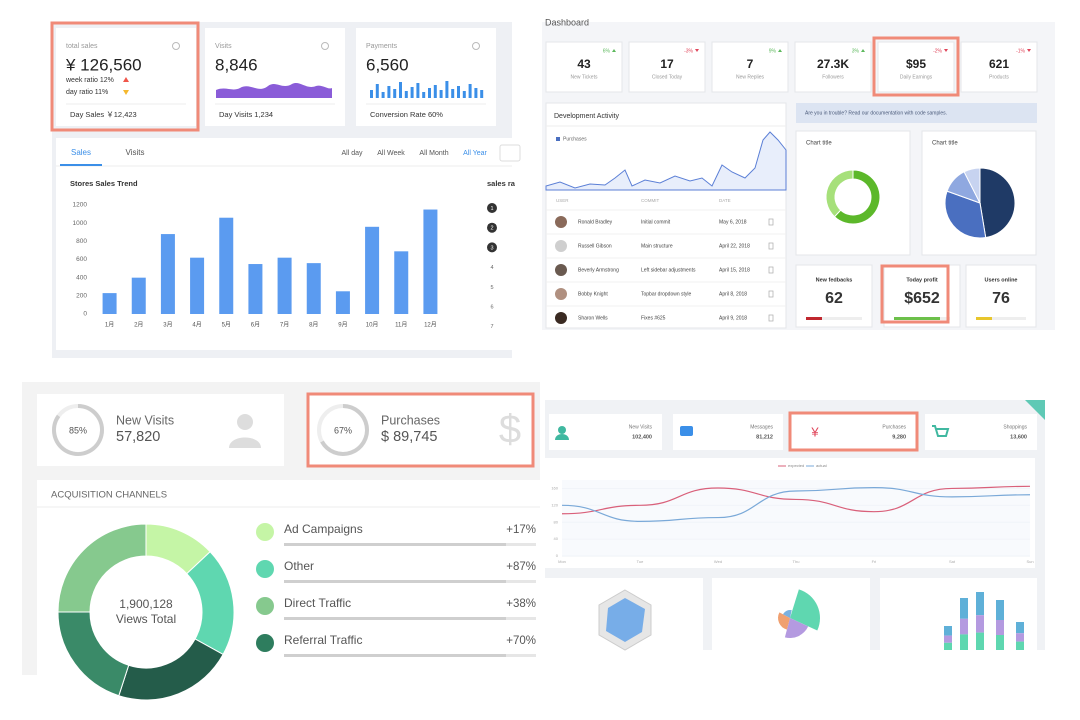 The width and height of the screenshot is (1080, 720). What do you see at coordinates (666, 161) in the screenshot?
I see `activity-area` at bounding box center [666, 161].